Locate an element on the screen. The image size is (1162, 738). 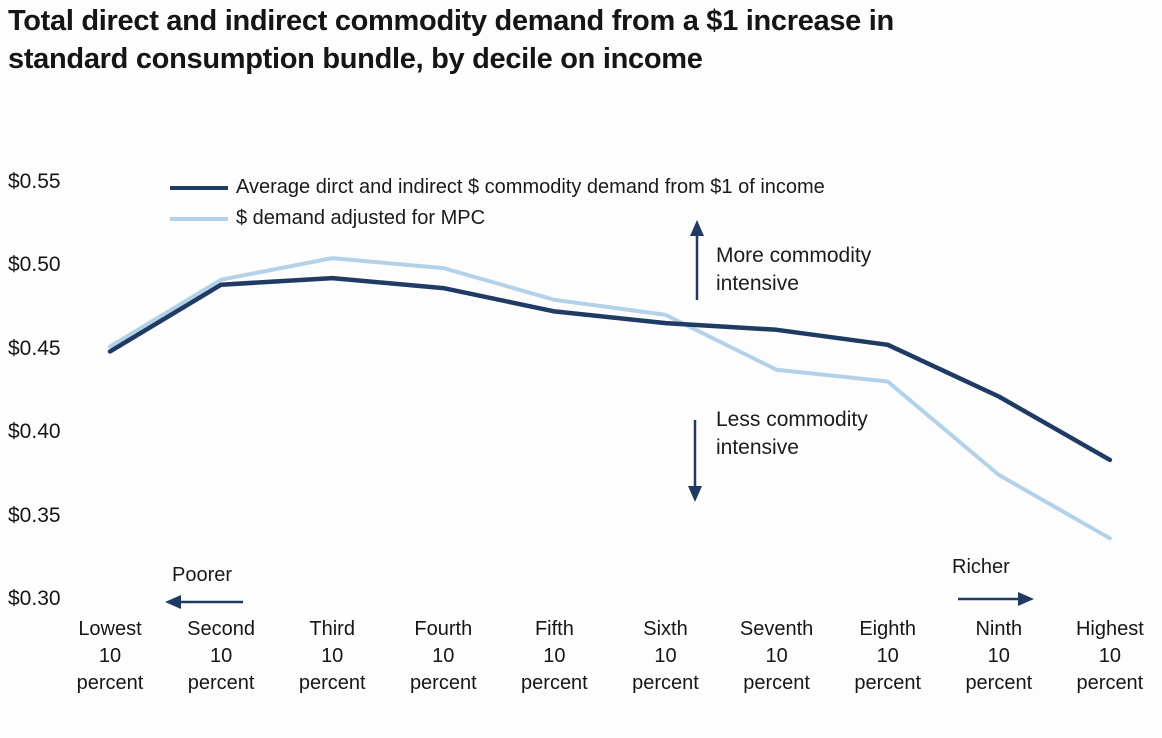
x-axis-label-fourth: Fourth 10 percent is located at coordinates (443, 656).